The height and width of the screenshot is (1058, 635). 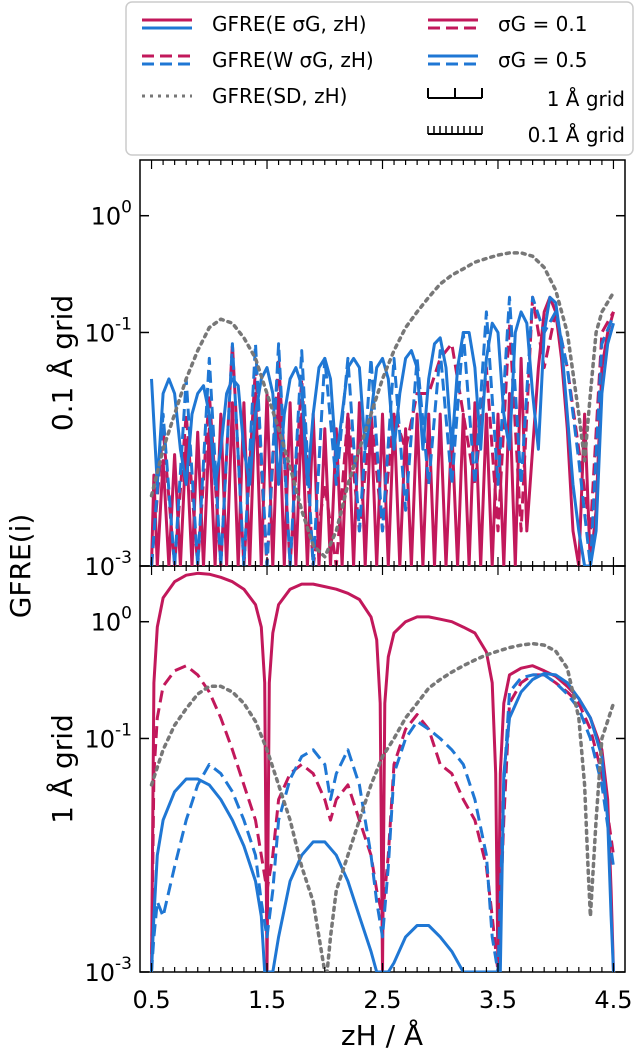 I want to click on x-tick-label: 2.5, so click(x=382, y=1000).